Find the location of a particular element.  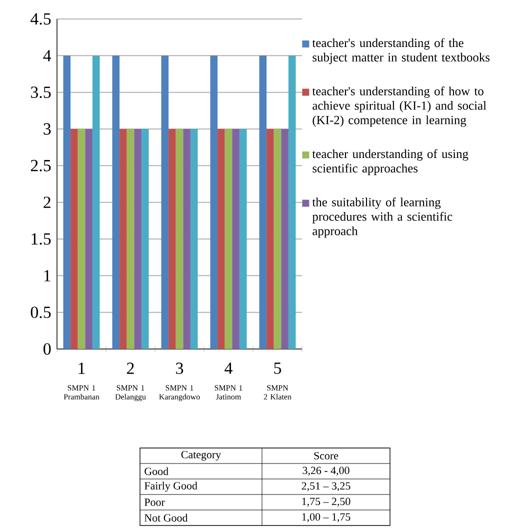

legend-label: teacher's understanding of how to achieve spiritual (KI-1) and social (KI-2) competence in learning is located at coordinates (399, 106).